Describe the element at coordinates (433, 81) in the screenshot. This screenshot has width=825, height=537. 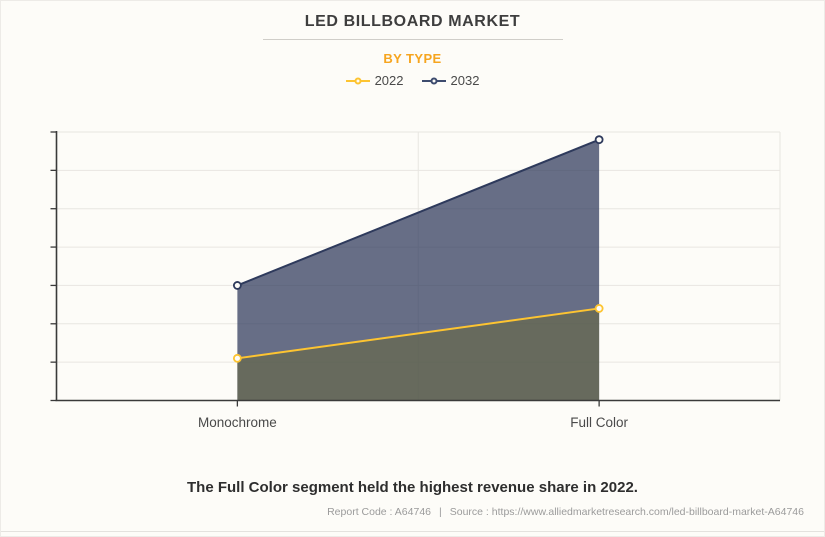
I see `legend-marker-2032-icon` at that location.